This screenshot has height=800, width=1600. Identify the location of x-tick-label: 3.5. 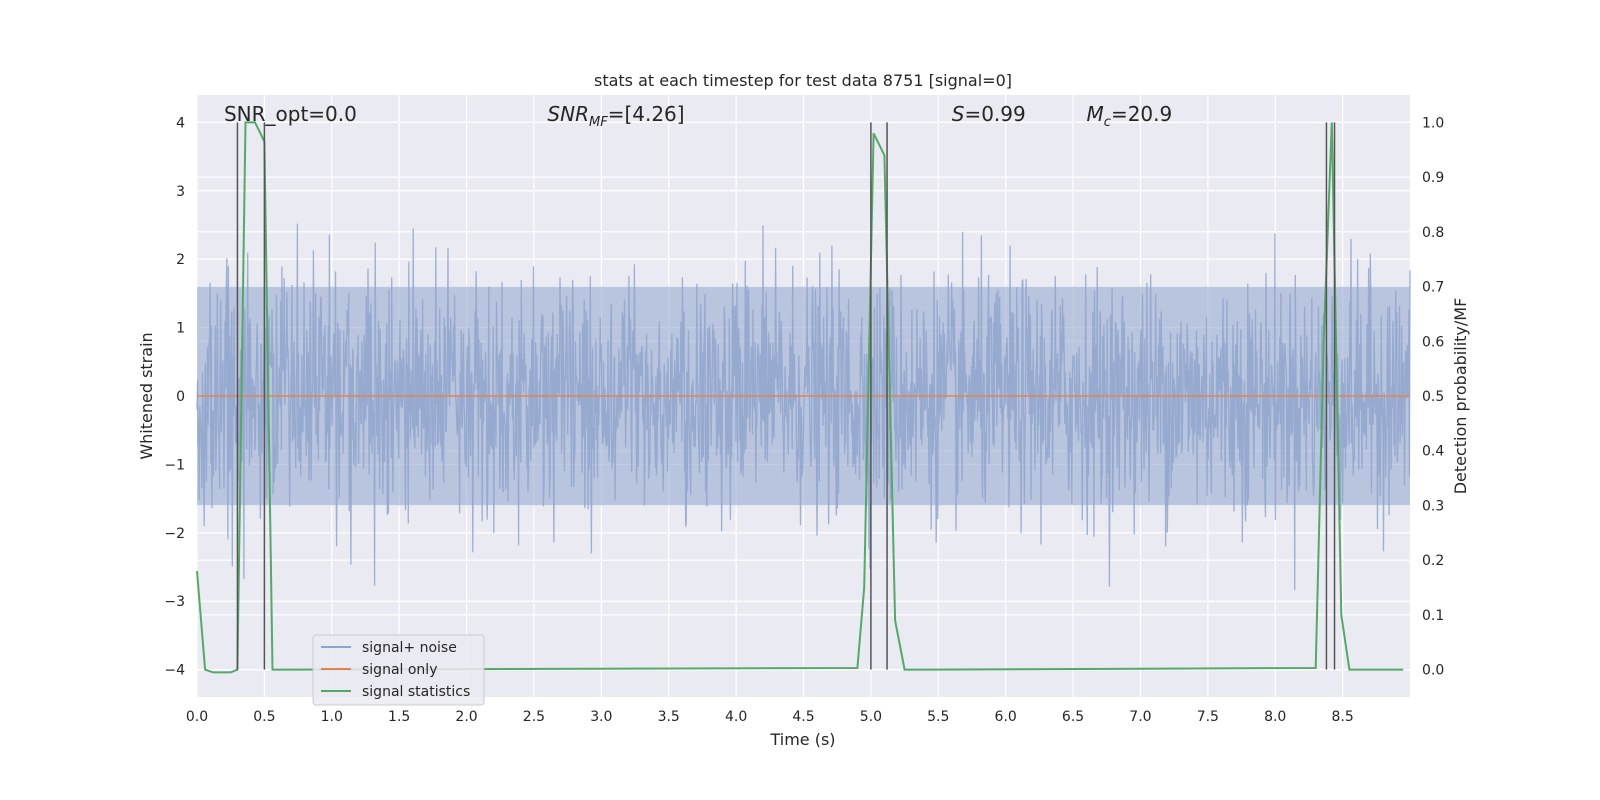
(669, 717).